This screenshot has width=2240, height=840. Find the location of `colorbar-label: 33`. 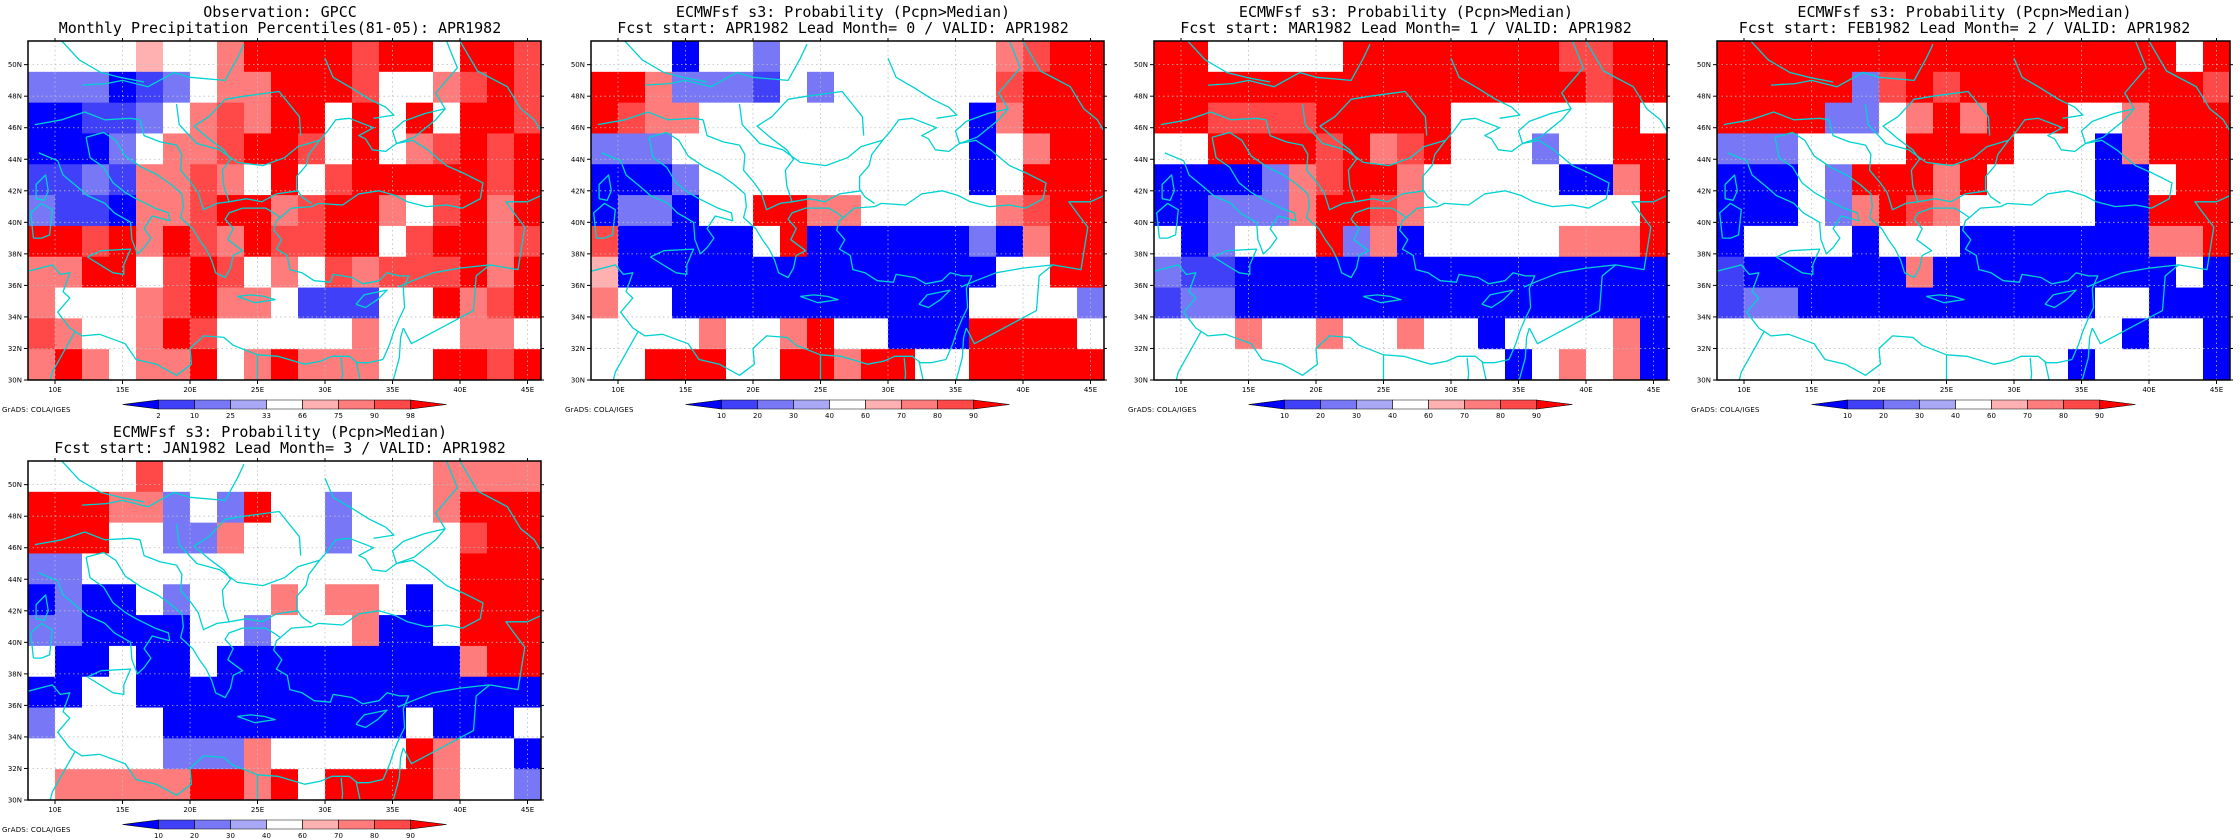

colorbar-label: 33 is located at coordinates (266, 416).